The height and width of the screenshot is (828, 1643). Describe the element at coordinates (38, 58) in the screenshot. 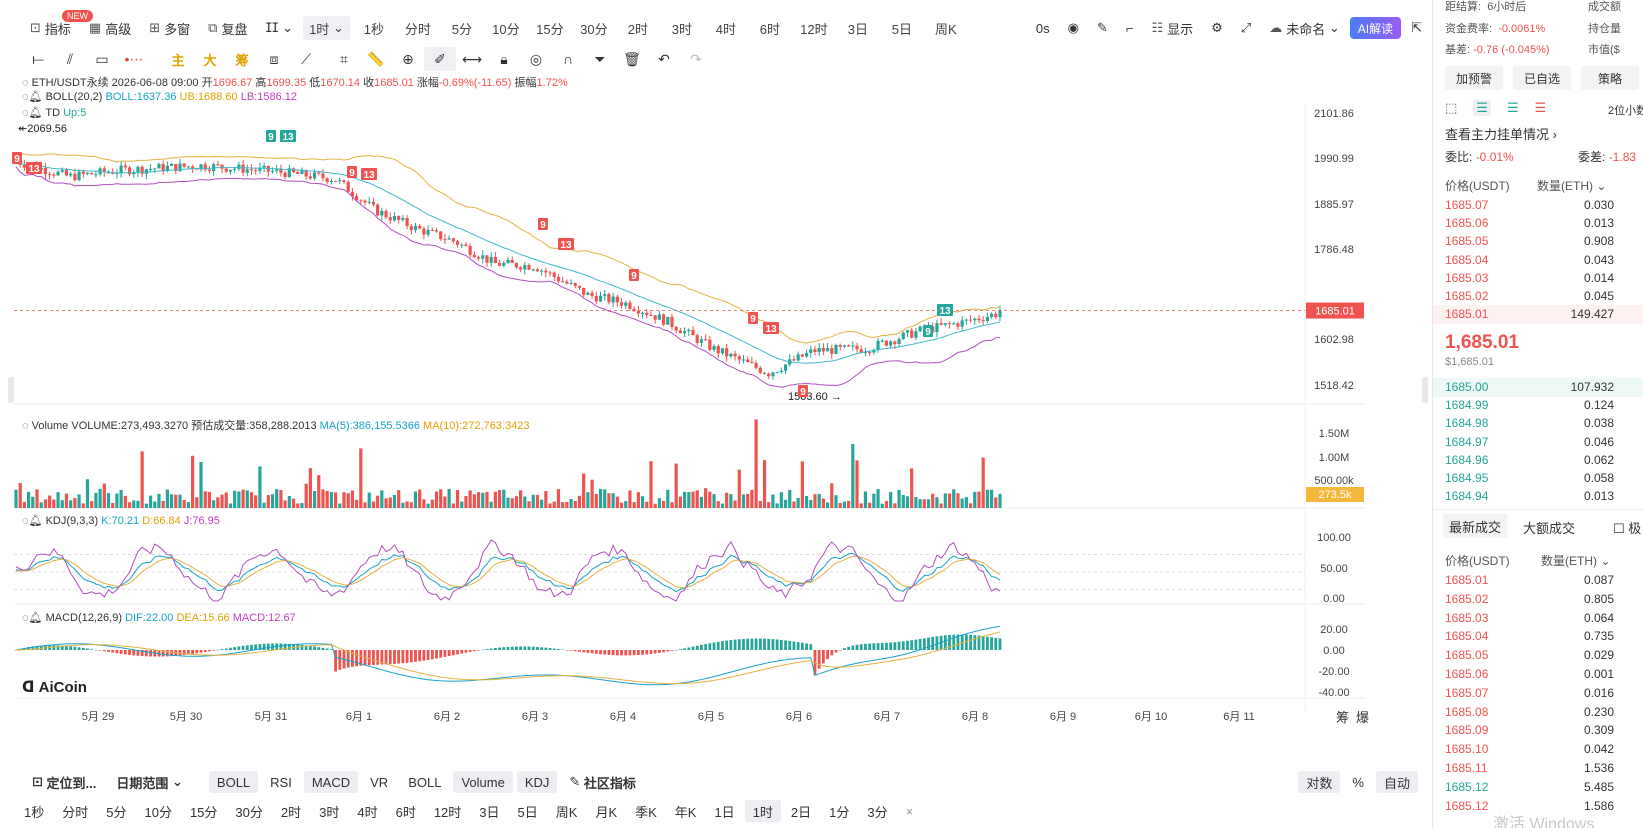

I see `horizontal-line-icon: ⟝` at that location.